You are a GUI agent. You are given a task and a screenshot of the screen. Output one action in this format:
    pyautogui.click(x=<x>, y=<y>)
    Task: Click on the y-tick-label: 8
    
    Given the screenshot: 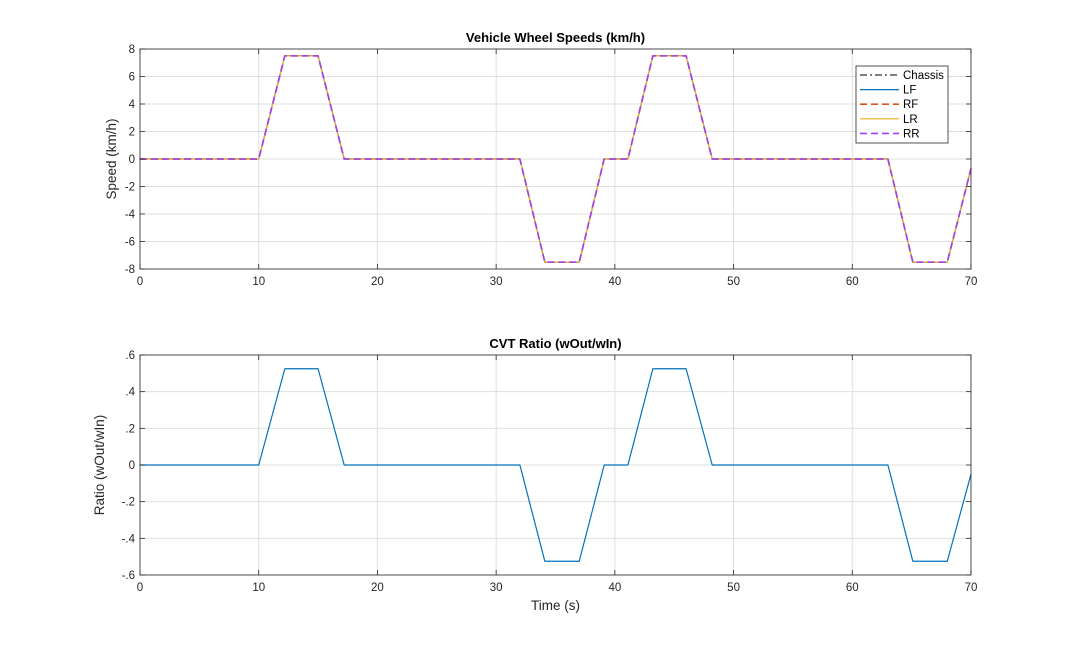 What is the action you would take?
    pyautogui.click(x=132, y=50)
    